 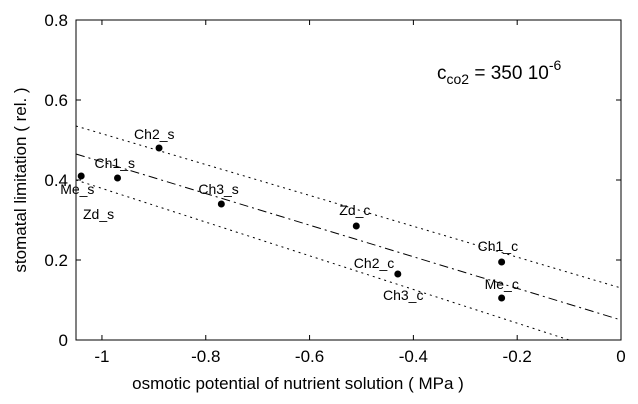 What do you see at coordinates (413, 356) in the screenshot?
I see `x-tick-label: -0.4` at bounding box center [413, 356].